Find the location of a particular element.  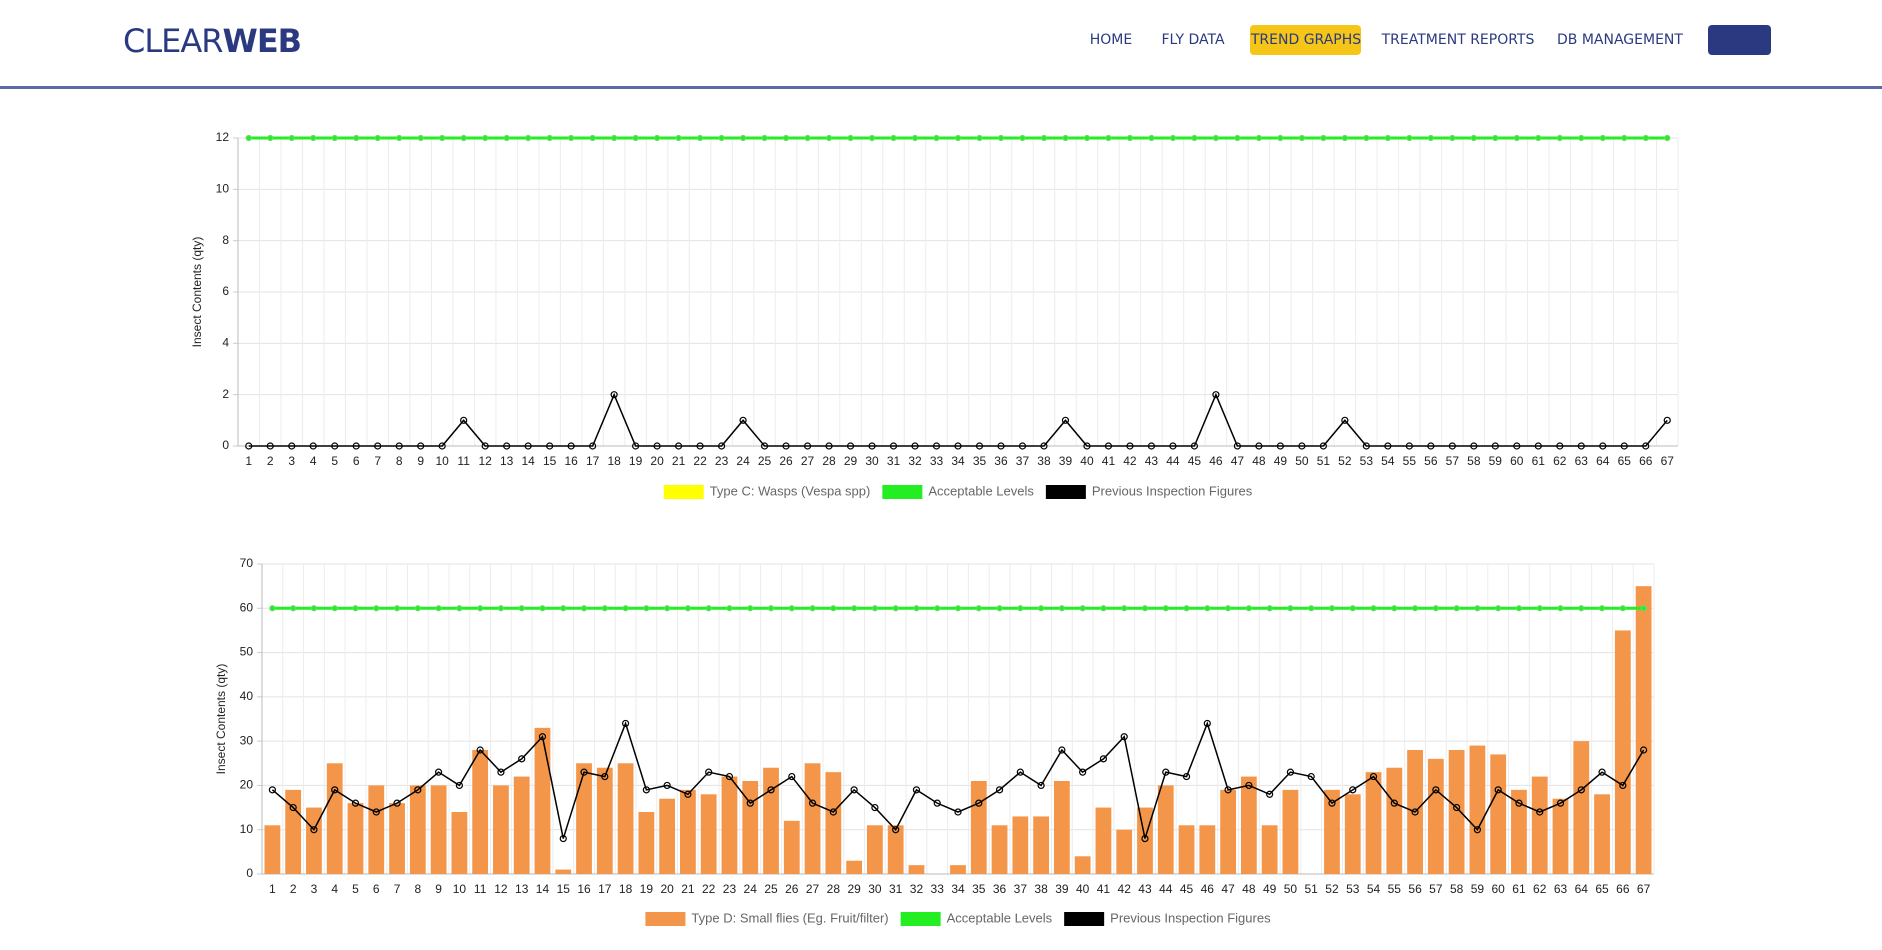

x-tick-label: 54 is located at coordinates (1388, 461).